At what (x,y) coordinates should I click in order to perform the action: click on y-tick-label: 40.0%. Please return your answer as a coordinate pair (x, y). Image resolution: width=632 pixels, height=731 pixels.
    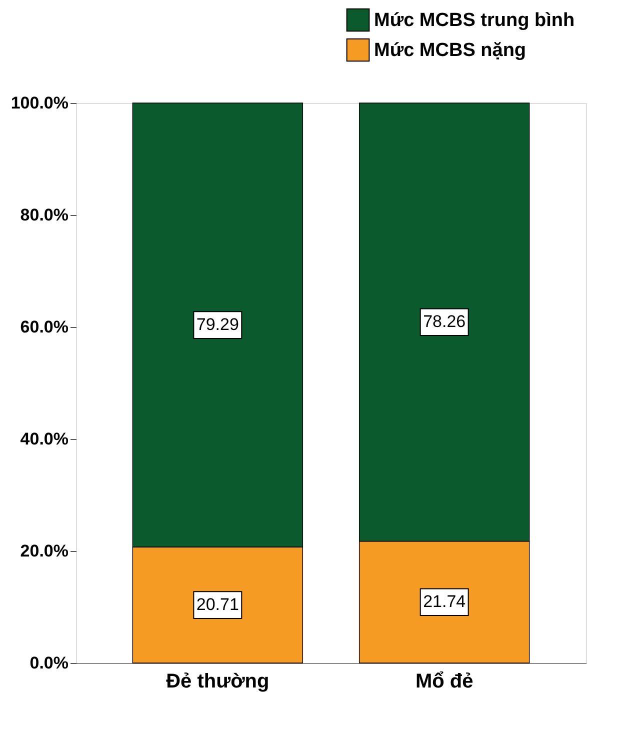
    Looking at the image, I should click on (44, 439).